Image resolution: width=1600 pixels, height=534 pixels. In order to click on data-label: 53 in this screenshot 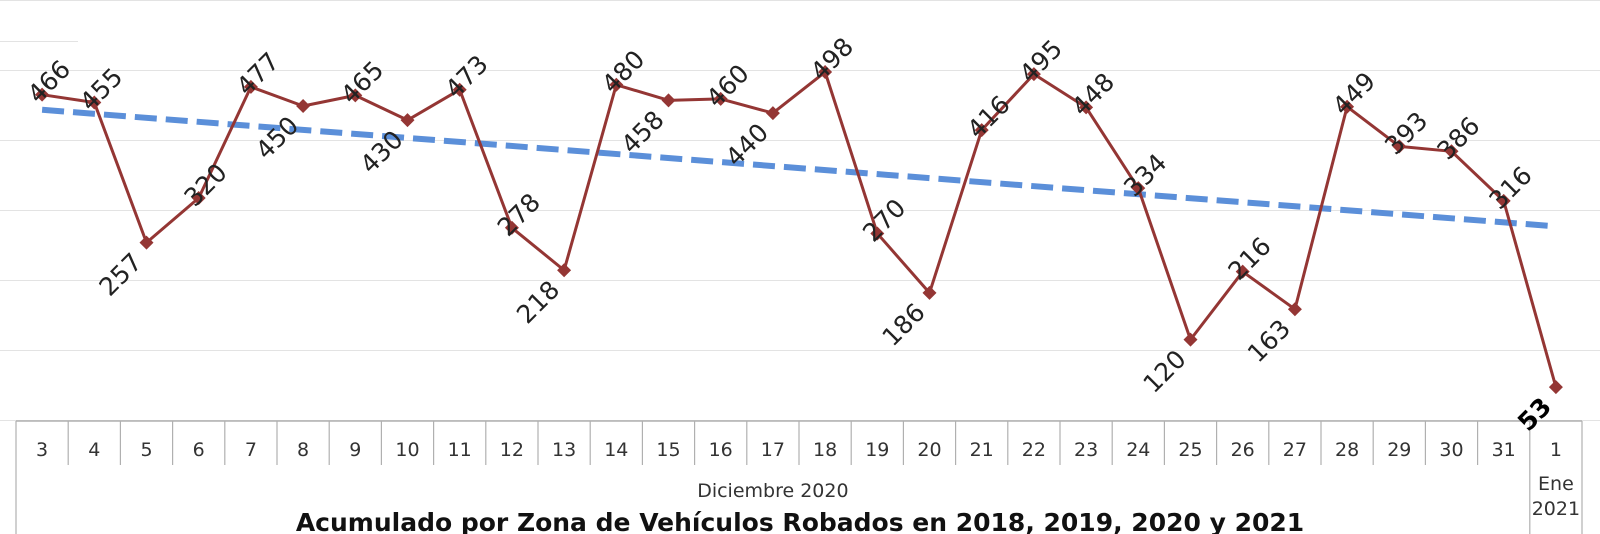, I will do `click(1534, 414)`.